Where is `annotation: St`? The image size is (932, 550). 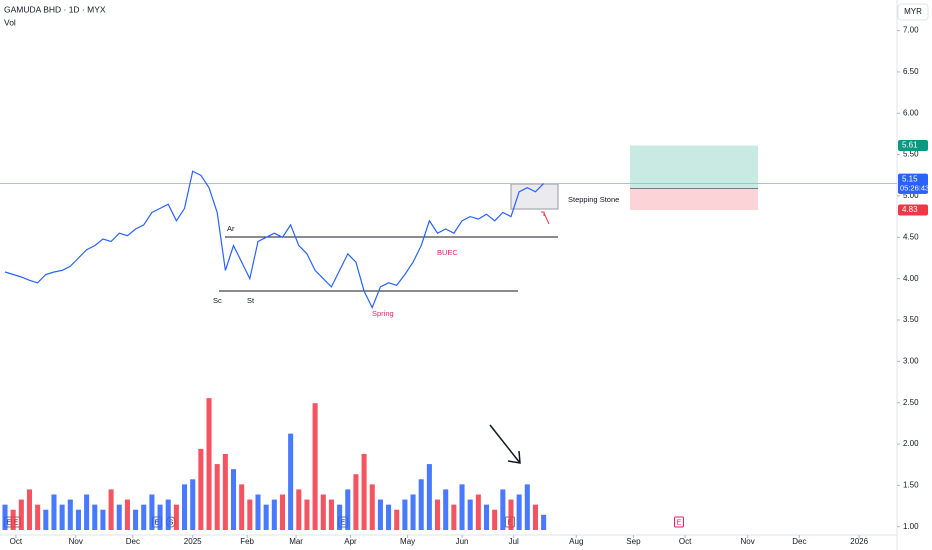
annotation: St is located at coordinates (251, 300).